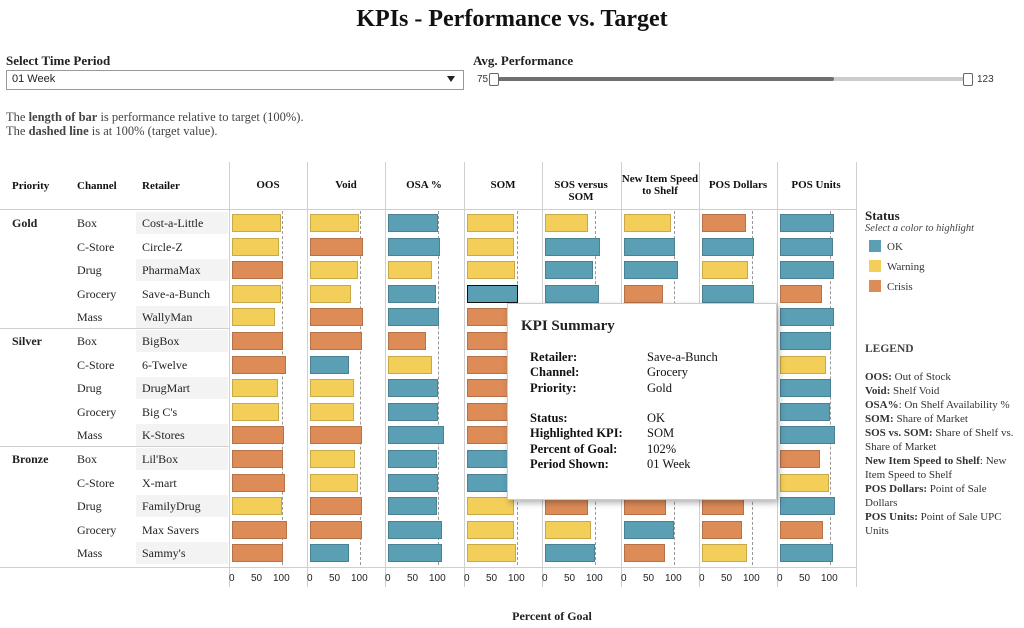  Describe the element at coordinates (494, 79) in the screenshot. I see `slider-min-handle` at that location.